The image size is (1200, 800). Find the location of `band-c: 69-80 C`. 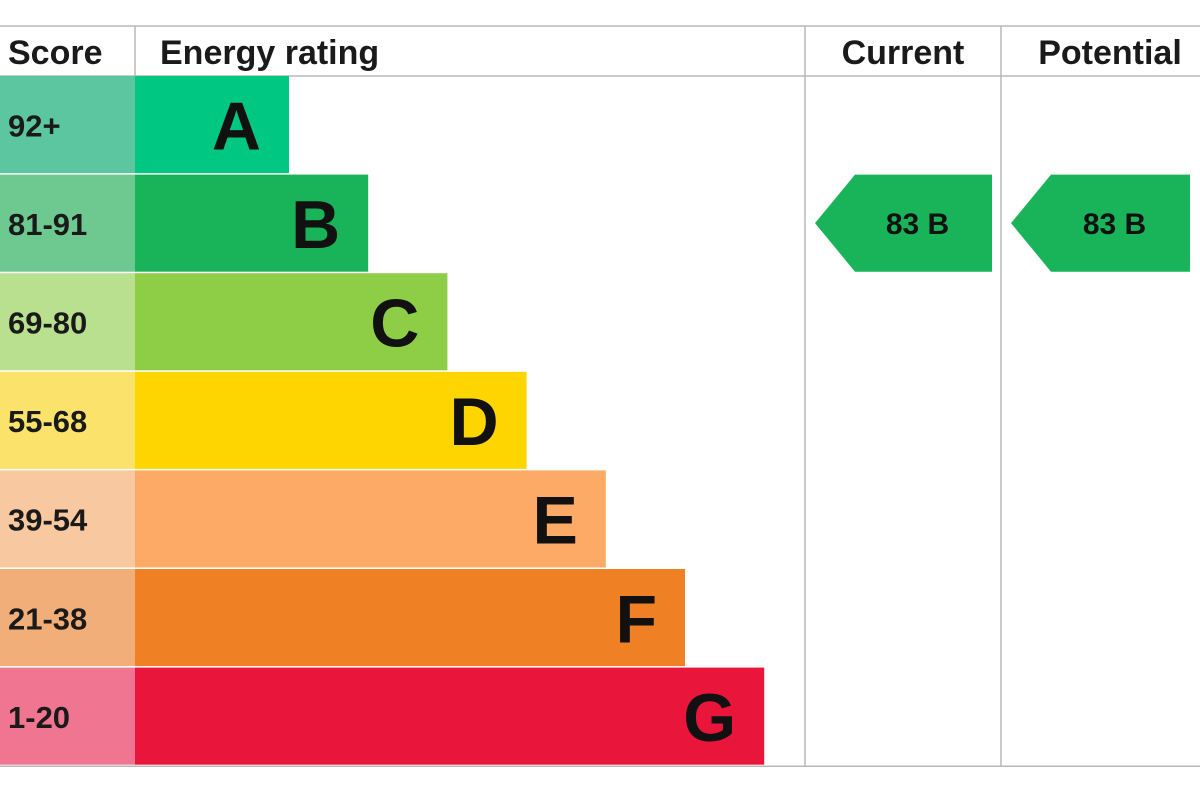

band-c: 69-80 C is located at coordinates (224, 322).